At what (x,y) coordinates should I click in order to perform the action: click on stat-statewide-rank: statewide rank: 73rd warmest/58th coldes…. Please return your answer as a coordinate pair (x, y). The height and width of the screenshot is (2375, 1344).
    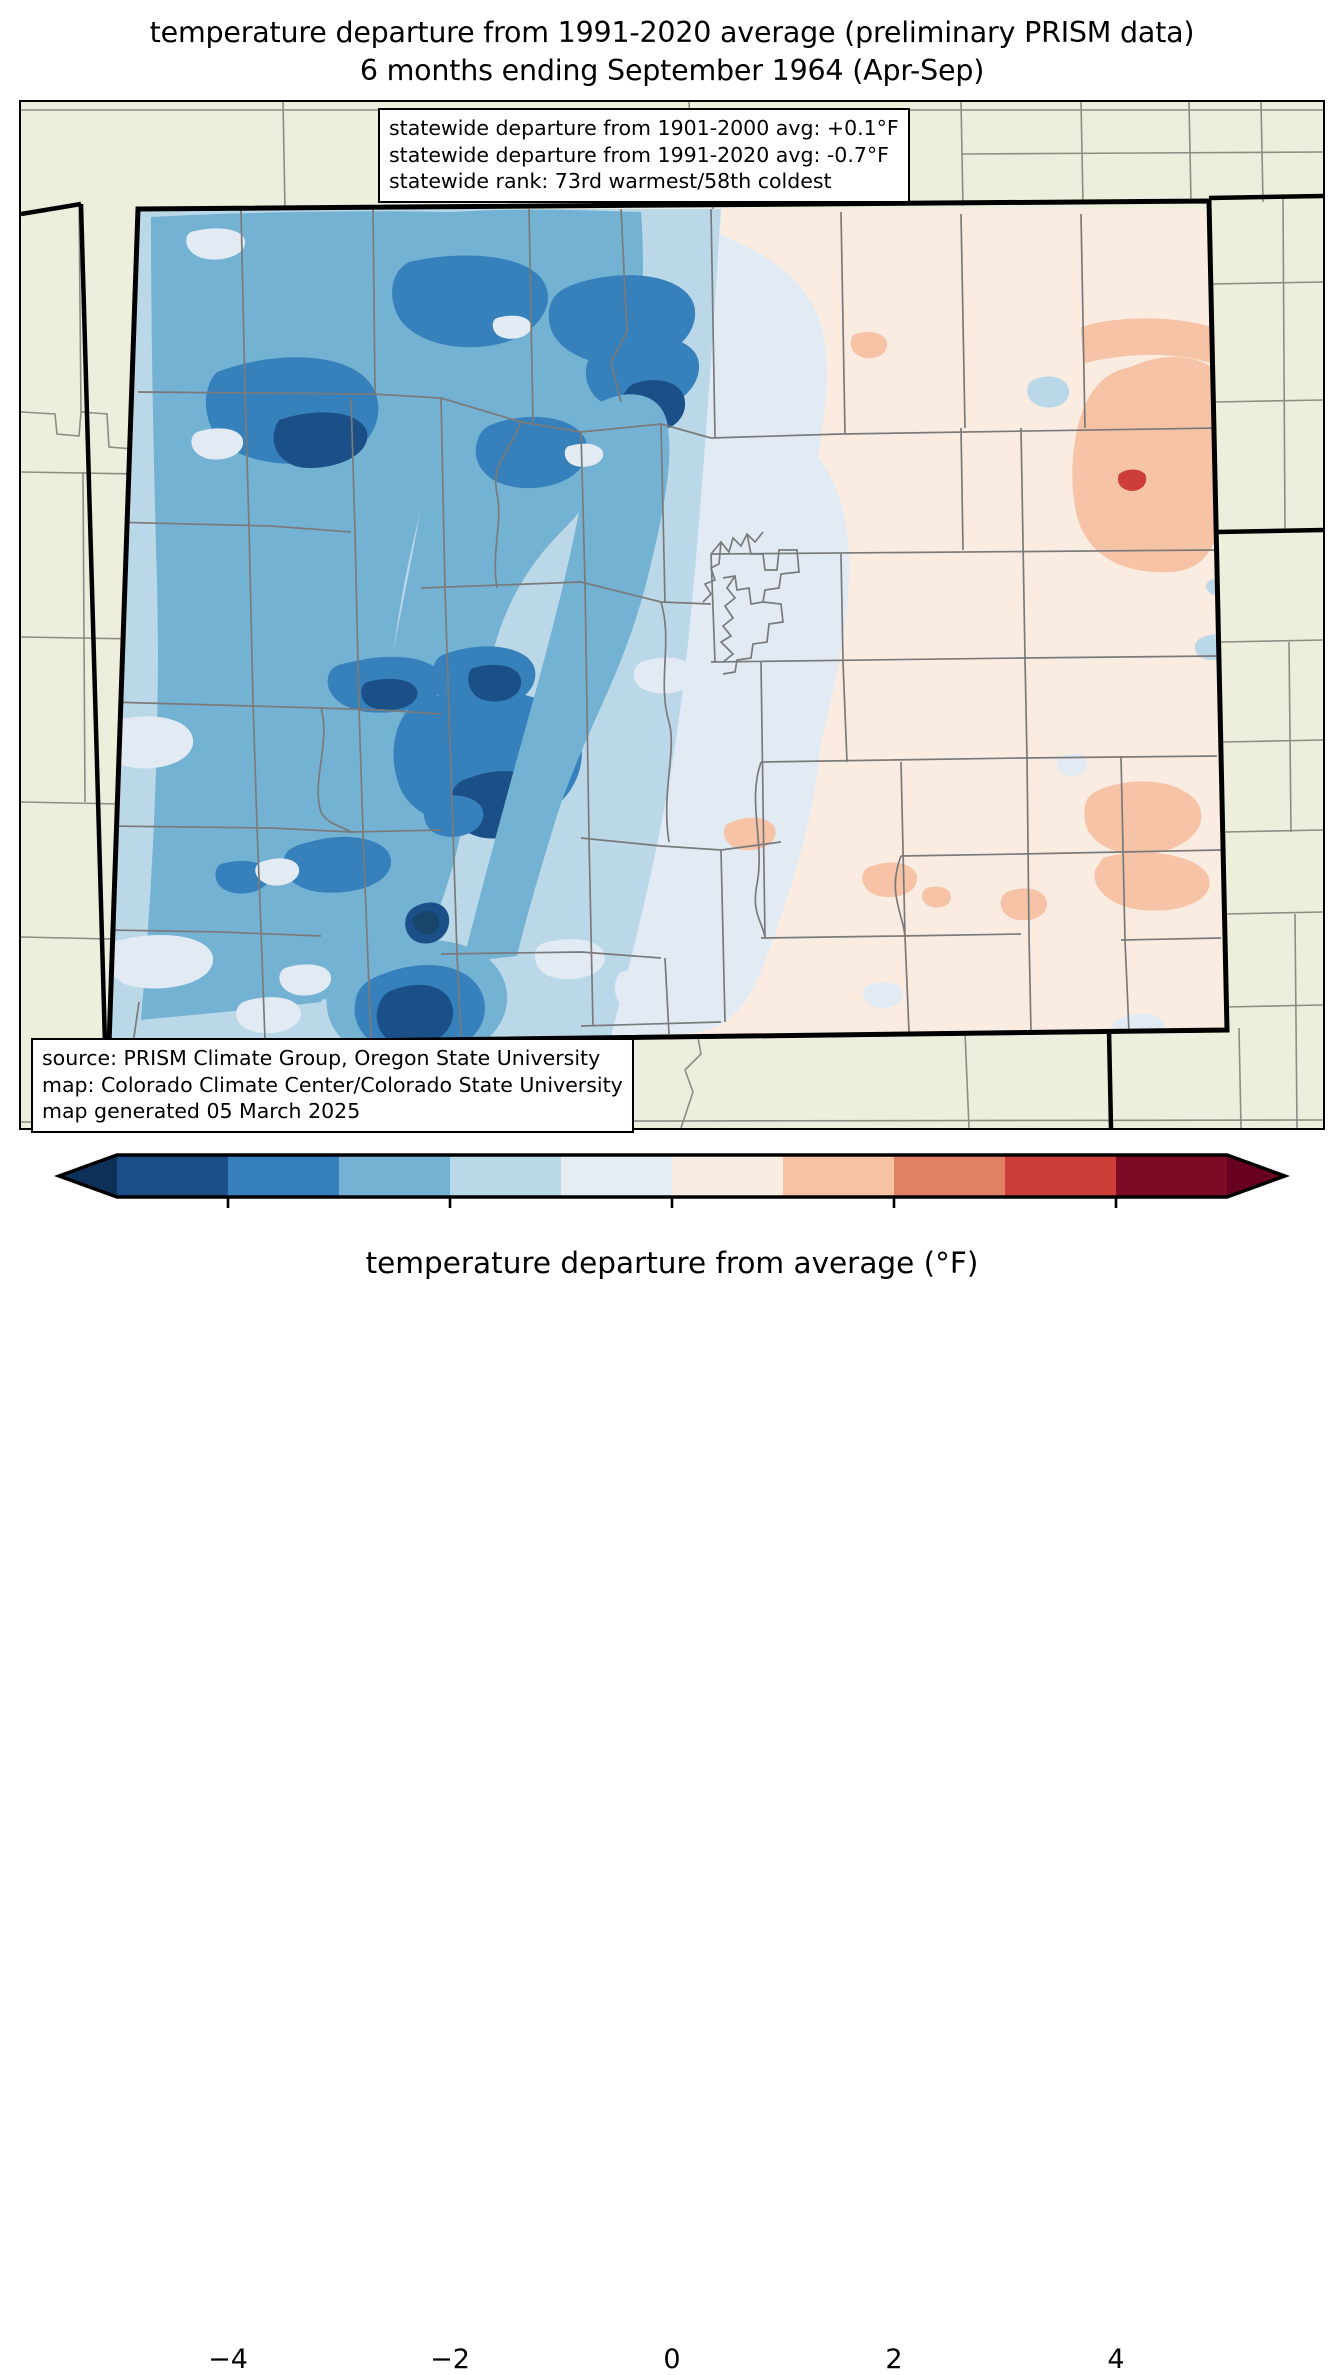
    Looking at the image, I should click on (610, 181).